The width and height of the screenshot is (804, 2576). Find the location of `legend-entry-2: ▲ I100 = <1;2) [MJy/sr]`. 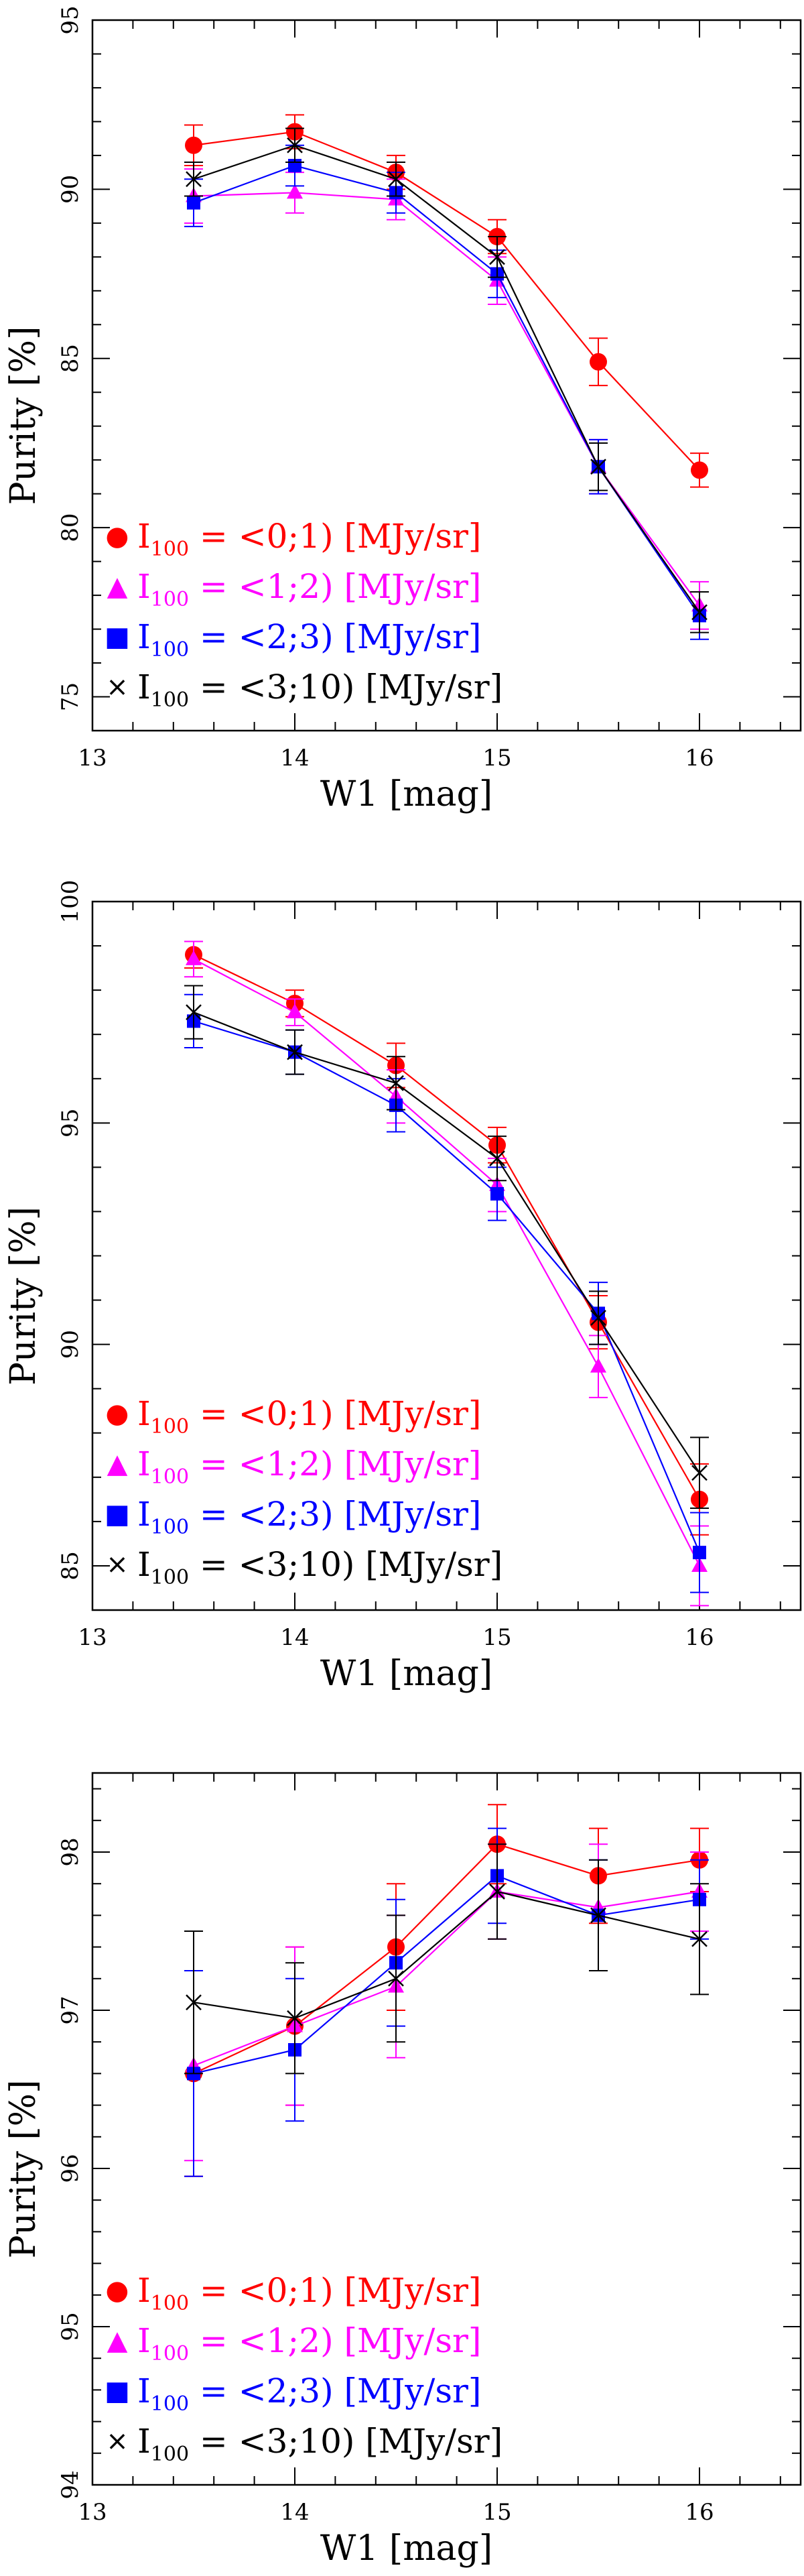

legend-entry-2: ▲ I100 = <1;2) [MJy/sr] is located at coordinates (294, 2343).